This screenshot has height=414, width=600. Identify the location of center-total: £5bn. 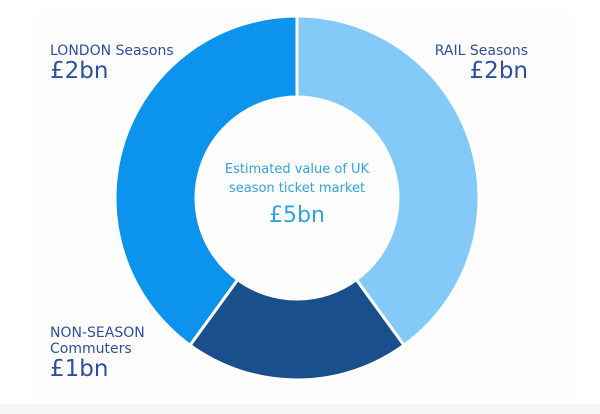
(297, 215).